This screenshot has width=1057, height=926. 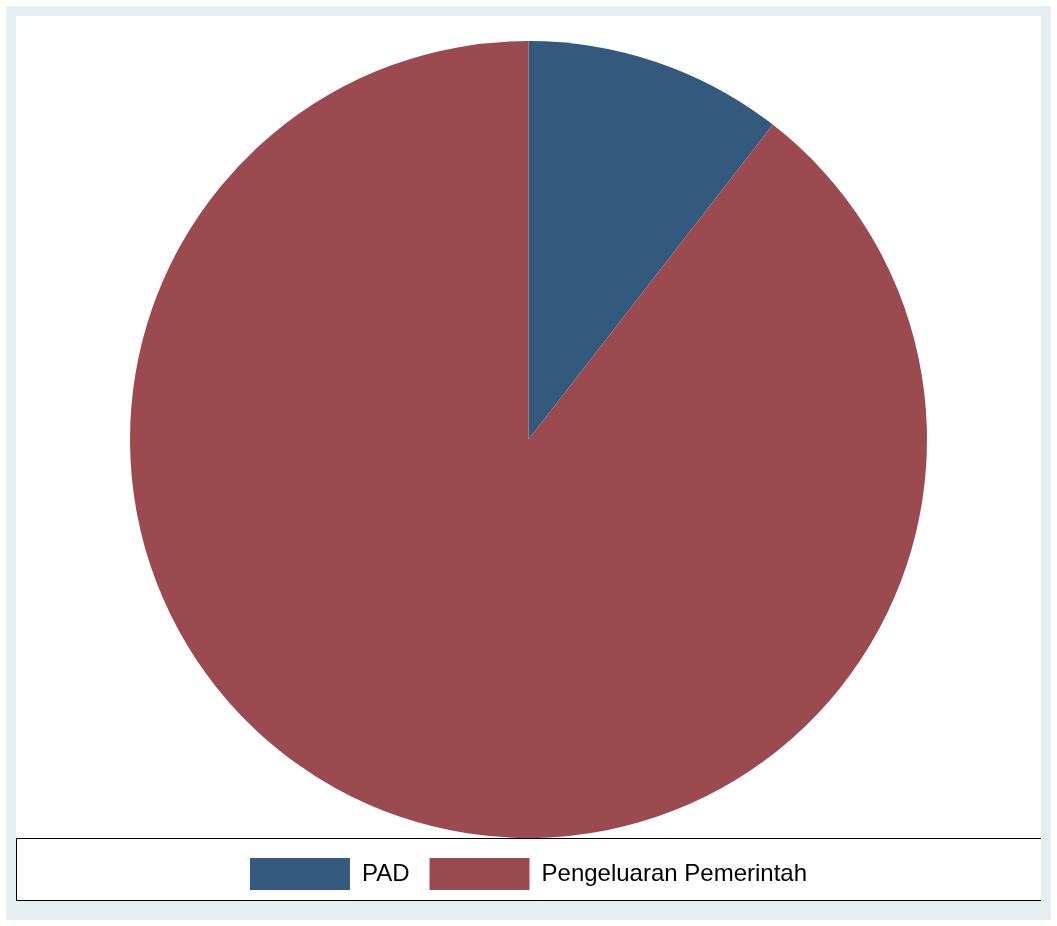 What do you see at coordinates (385, 872) in the screenshot?
I see `legend-label: PAD` at bounding box center [385, 872].